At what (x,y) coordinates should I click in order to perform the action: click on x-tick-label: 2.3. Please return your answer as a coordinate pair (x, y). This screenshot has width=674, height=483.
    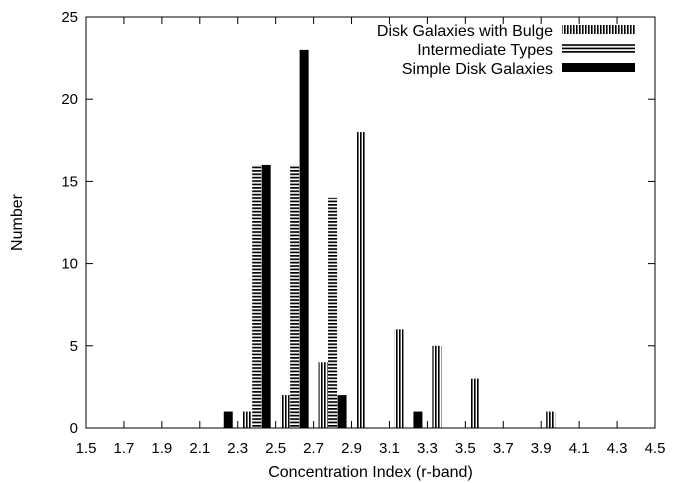
    Looking at the image, I should click on (237, 448).